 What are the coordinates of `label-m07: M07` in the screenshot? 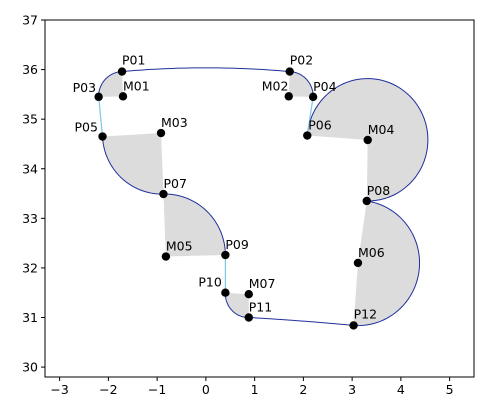 It's located at (262, 283).